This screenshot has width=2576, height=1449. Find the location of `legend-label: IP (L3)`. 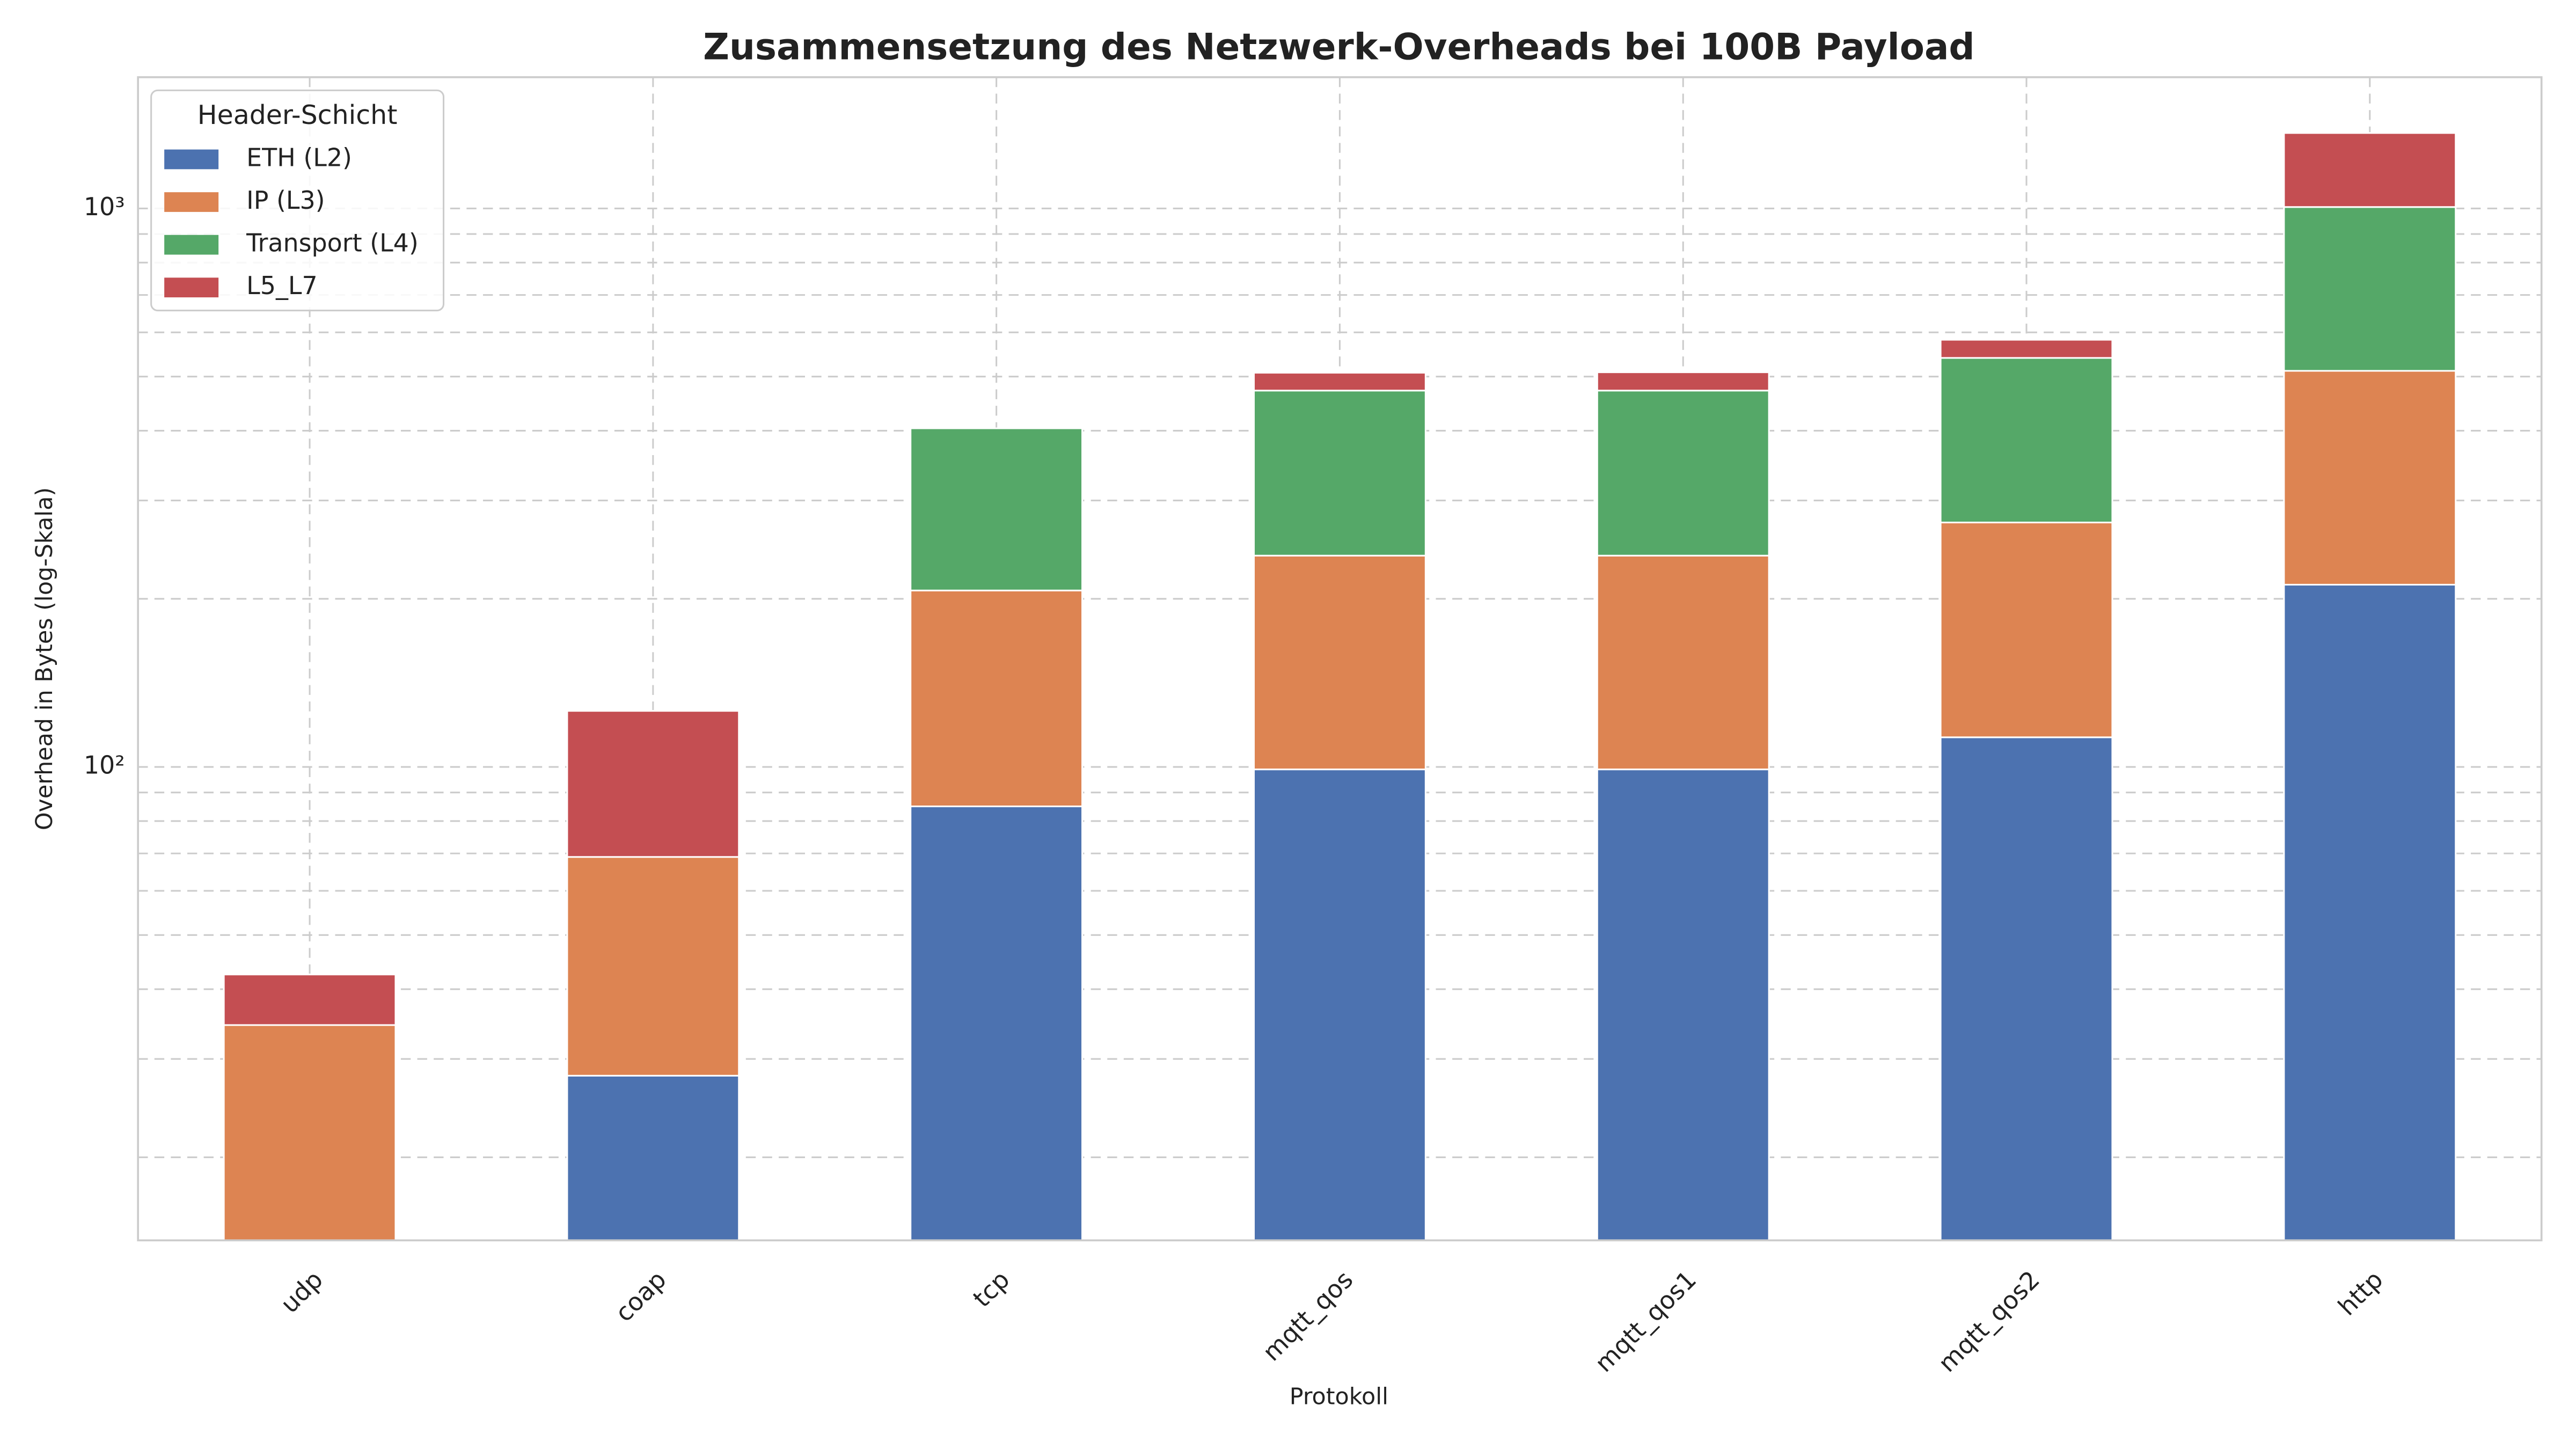

legend-label: IP (L3) is located at coordinates (285, 200).